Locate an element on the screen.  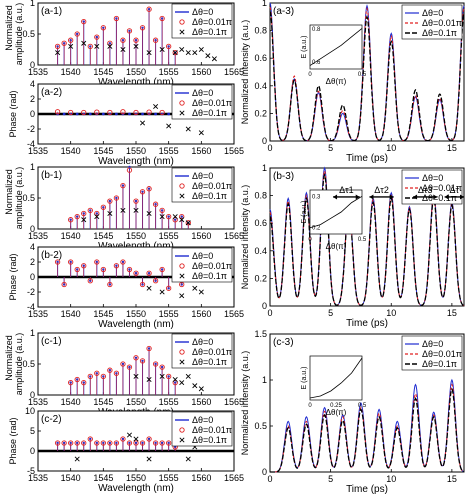
y-tick-label: 5 is located at coordinates (32, 431).